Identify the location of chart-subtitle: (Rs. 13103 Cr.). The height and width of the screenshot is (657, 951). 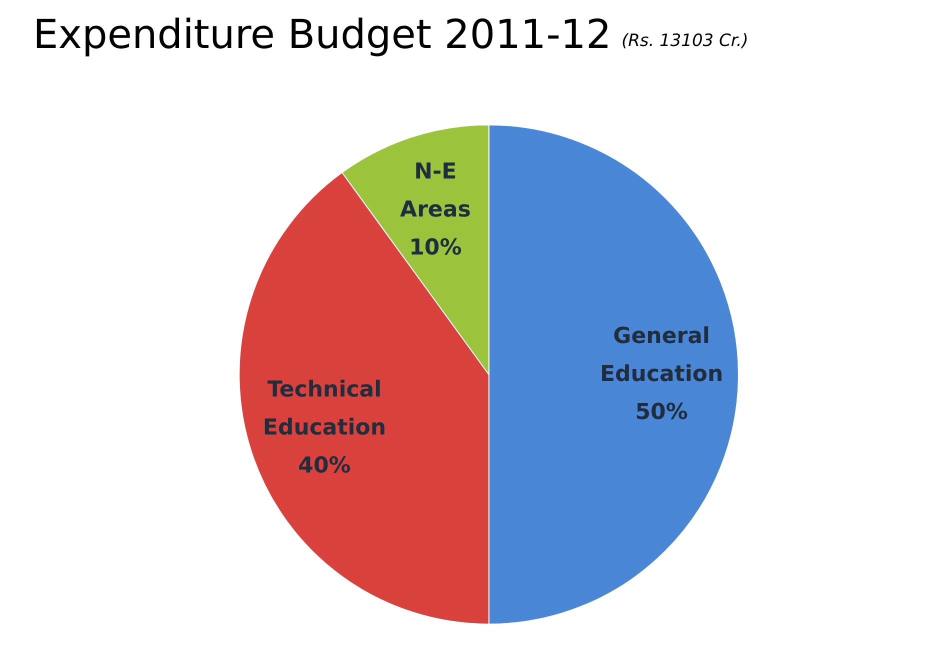
(684, 41).